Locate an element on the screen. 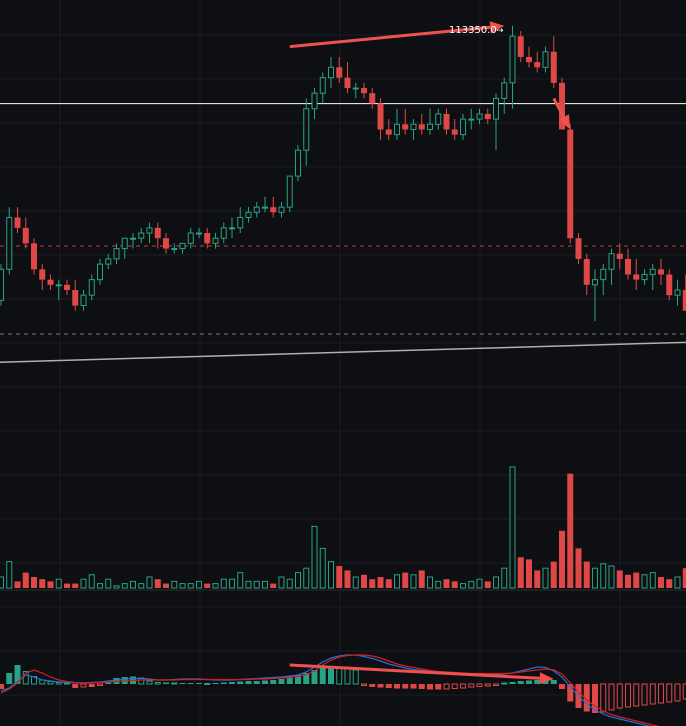 Image resolution: width=686 pixels, height=726 pixels. arrow-down-break is located at coordinates (561, 113).